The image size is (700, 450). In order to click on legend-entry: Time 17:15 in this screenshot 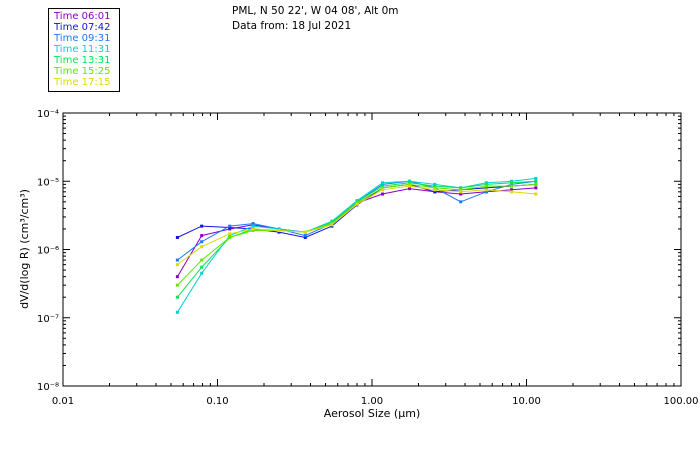, I will do `click(82, 82)`.